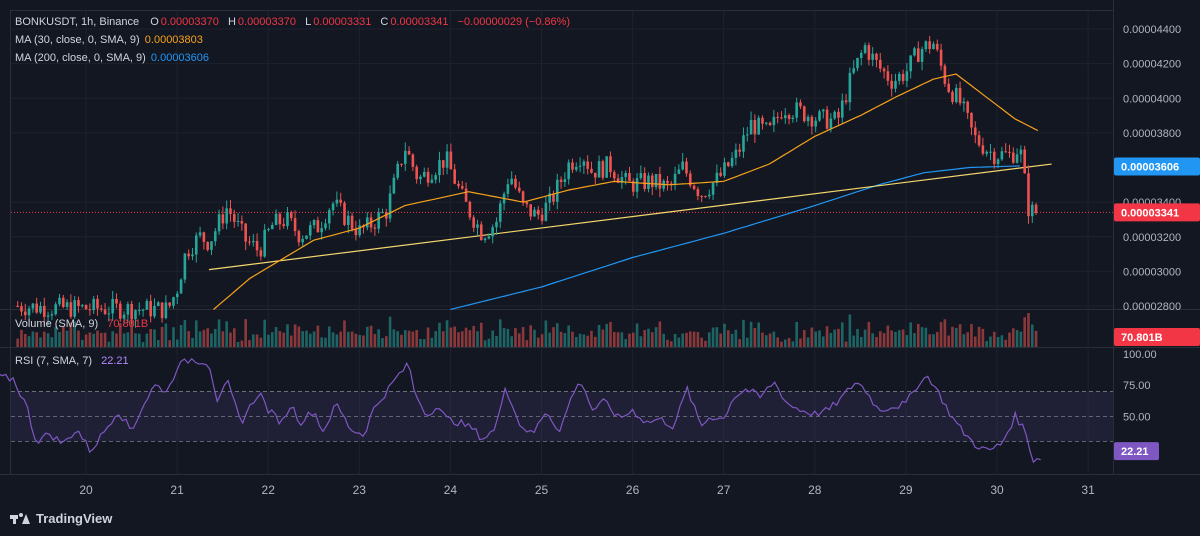  Describe the element at coordinates (113, 58) in the screenshot. I see `ma200-legend: MA (200, close, 0, SMA, 9) 0.00003606` at that location.